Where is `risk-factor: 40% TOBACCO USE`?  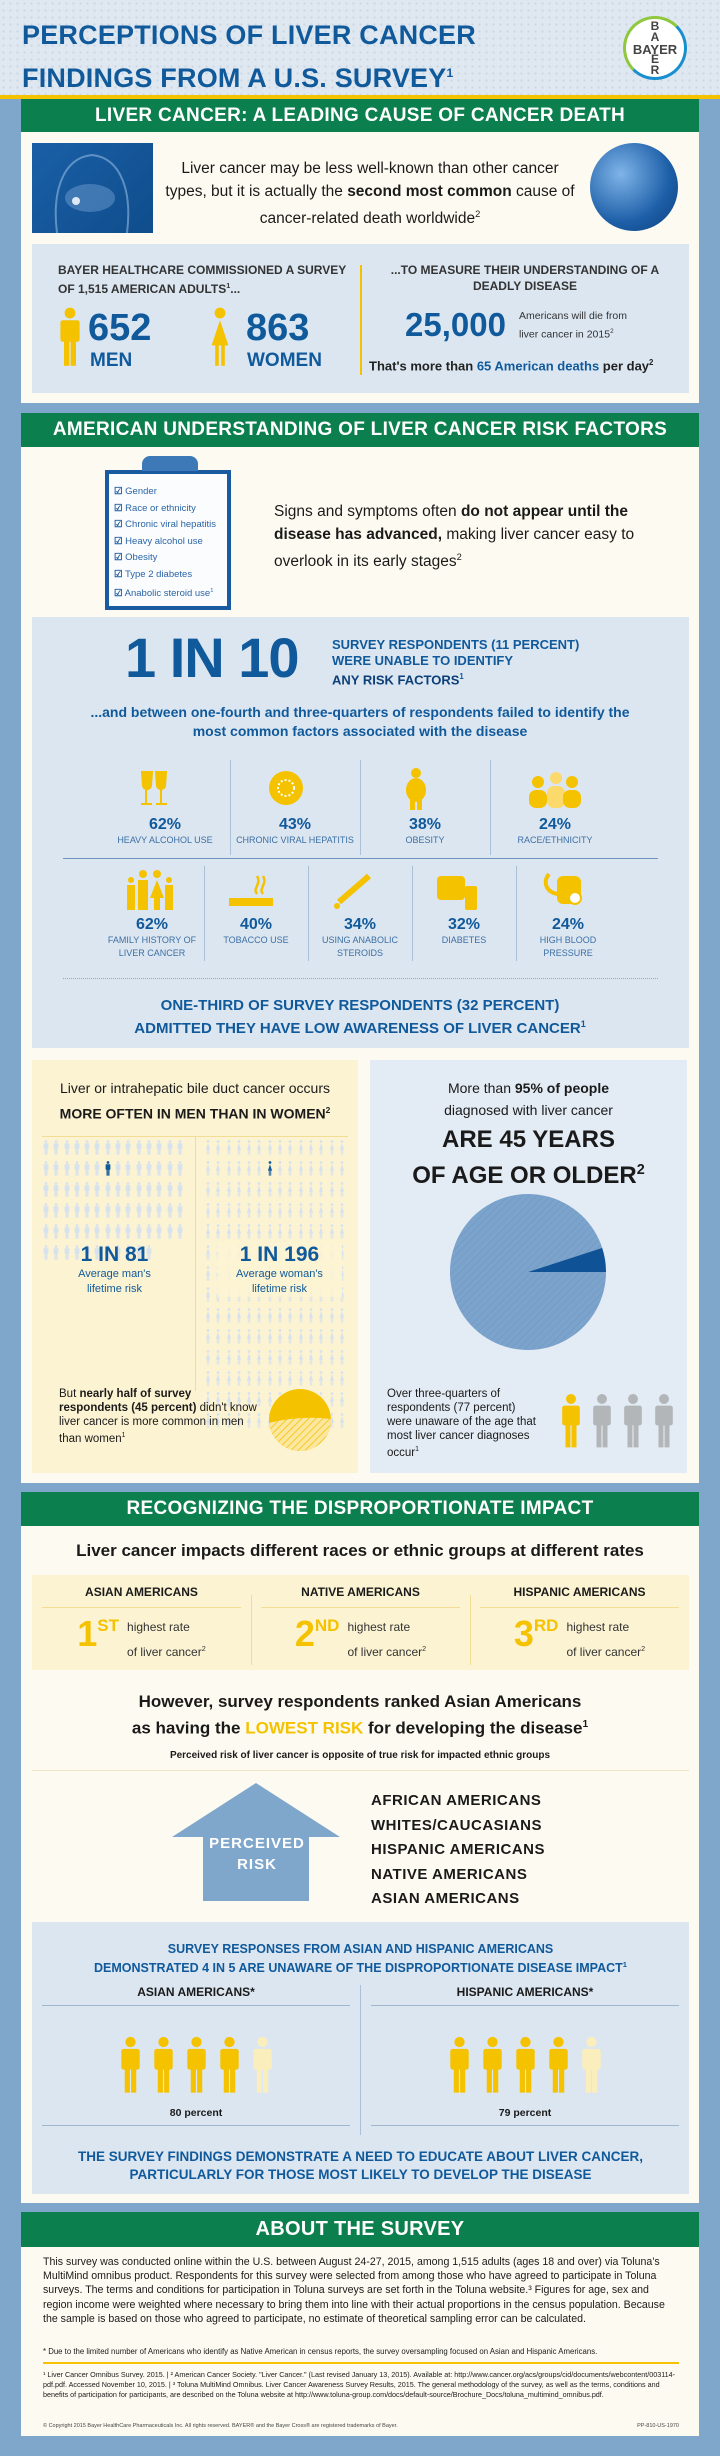
risk-factor: 40% TOBACCO USE is located at coordinates (256, 906).